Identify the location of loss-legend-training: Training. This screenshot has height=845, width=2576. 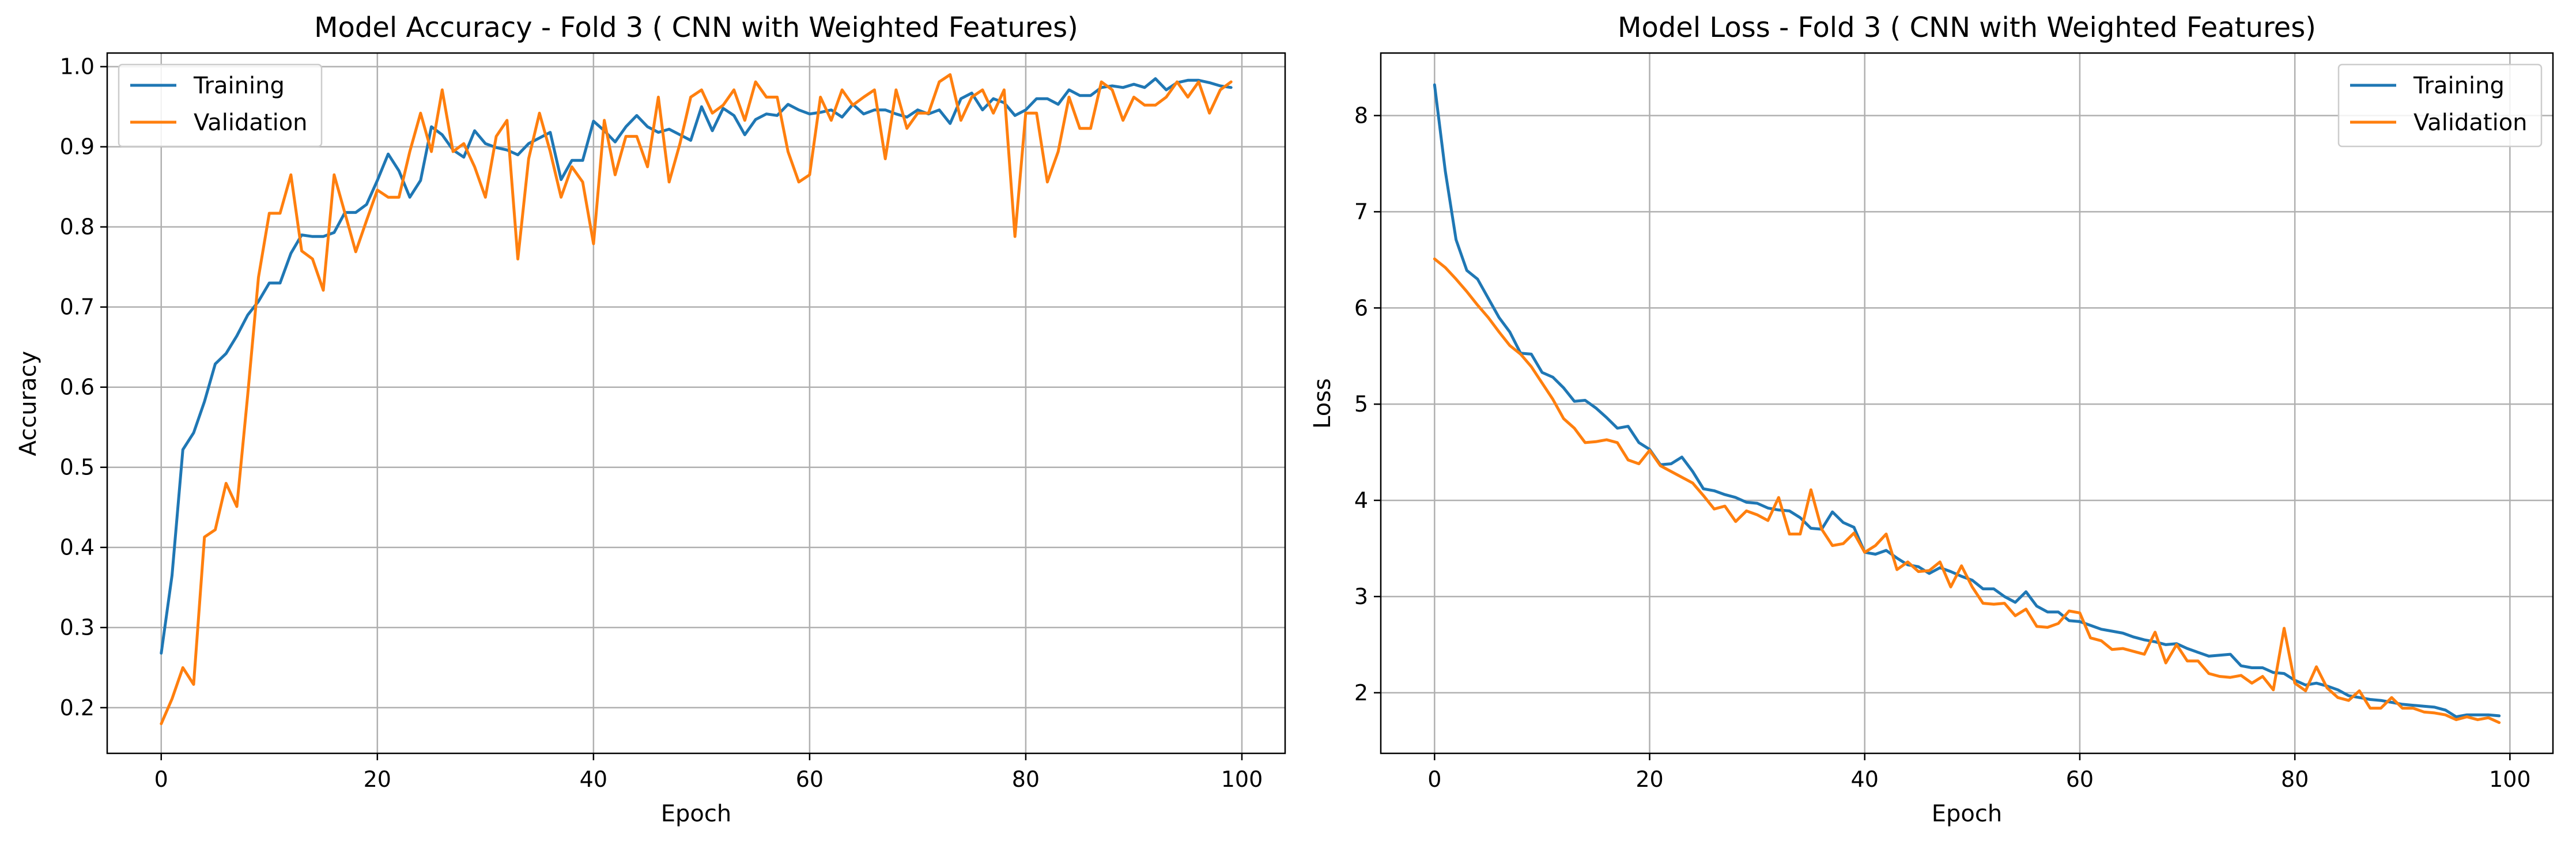
(2459, 86).